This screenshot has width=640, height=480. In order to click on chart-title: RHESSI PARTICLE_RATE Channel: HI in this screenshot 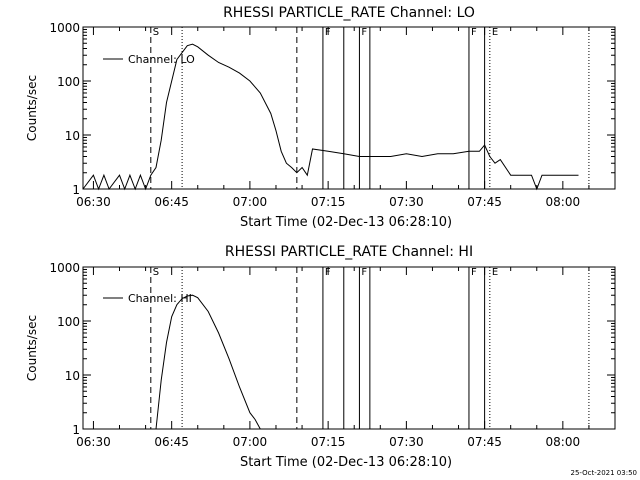, I will do `click(349, 252)`.